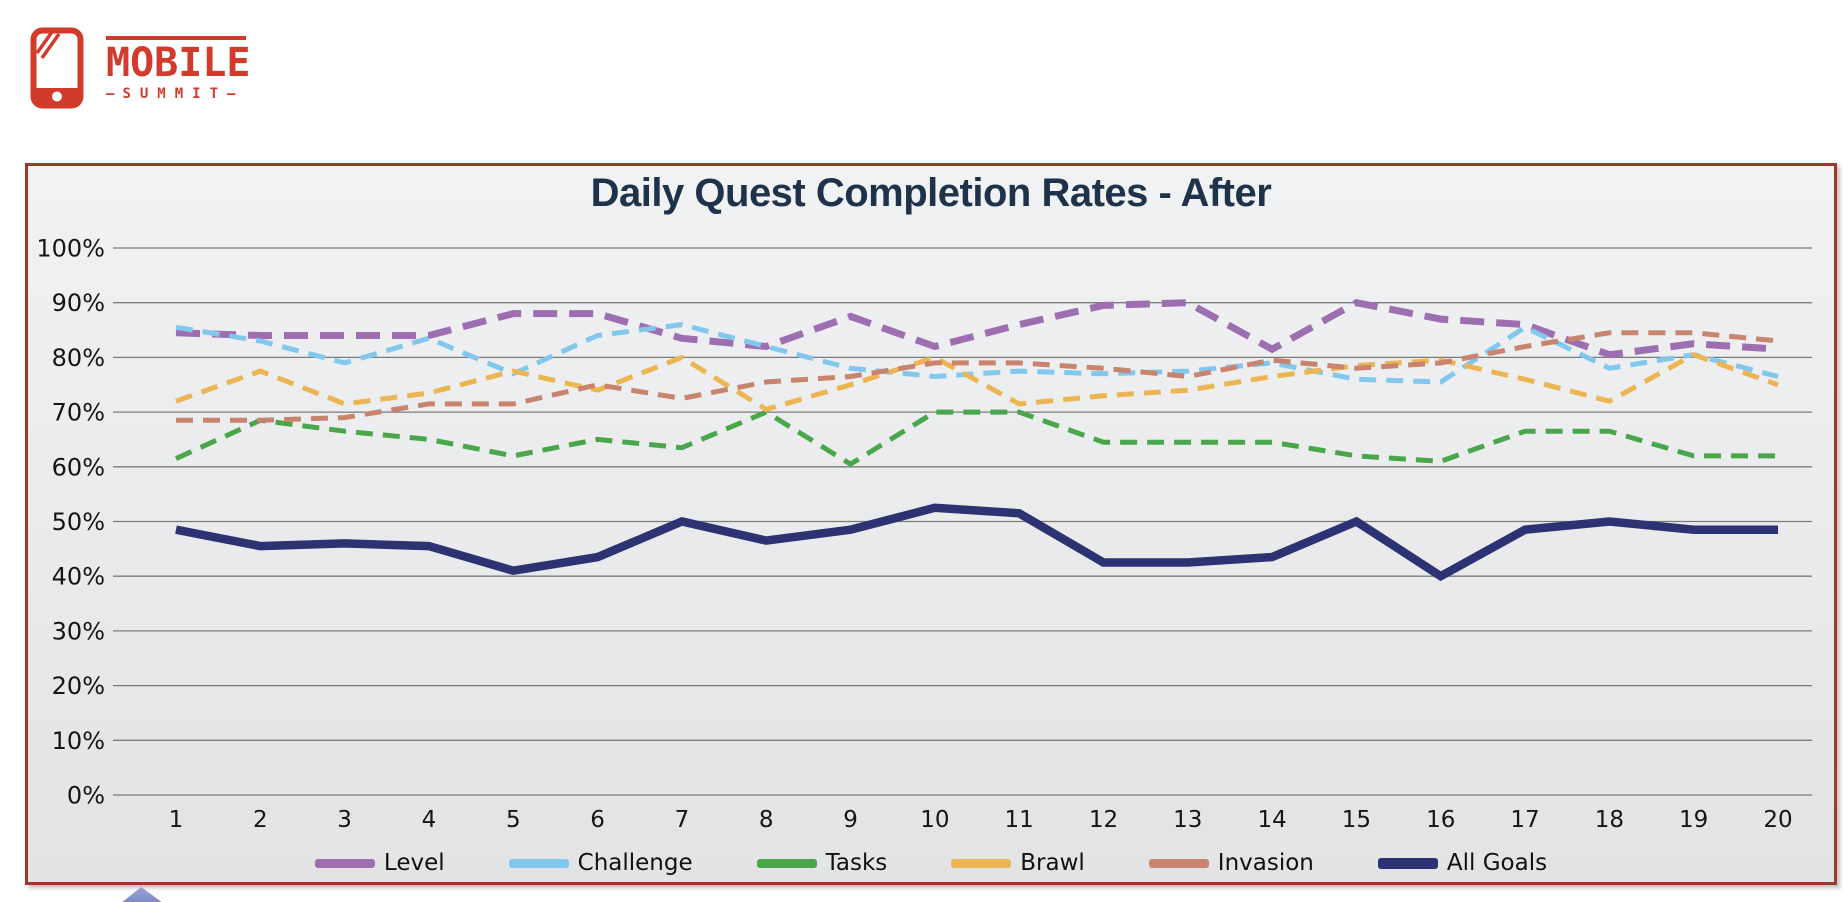  Describe the element at coordinates (1609, 820) in the screenshot. I see `x-tick-label: 18` at that location.